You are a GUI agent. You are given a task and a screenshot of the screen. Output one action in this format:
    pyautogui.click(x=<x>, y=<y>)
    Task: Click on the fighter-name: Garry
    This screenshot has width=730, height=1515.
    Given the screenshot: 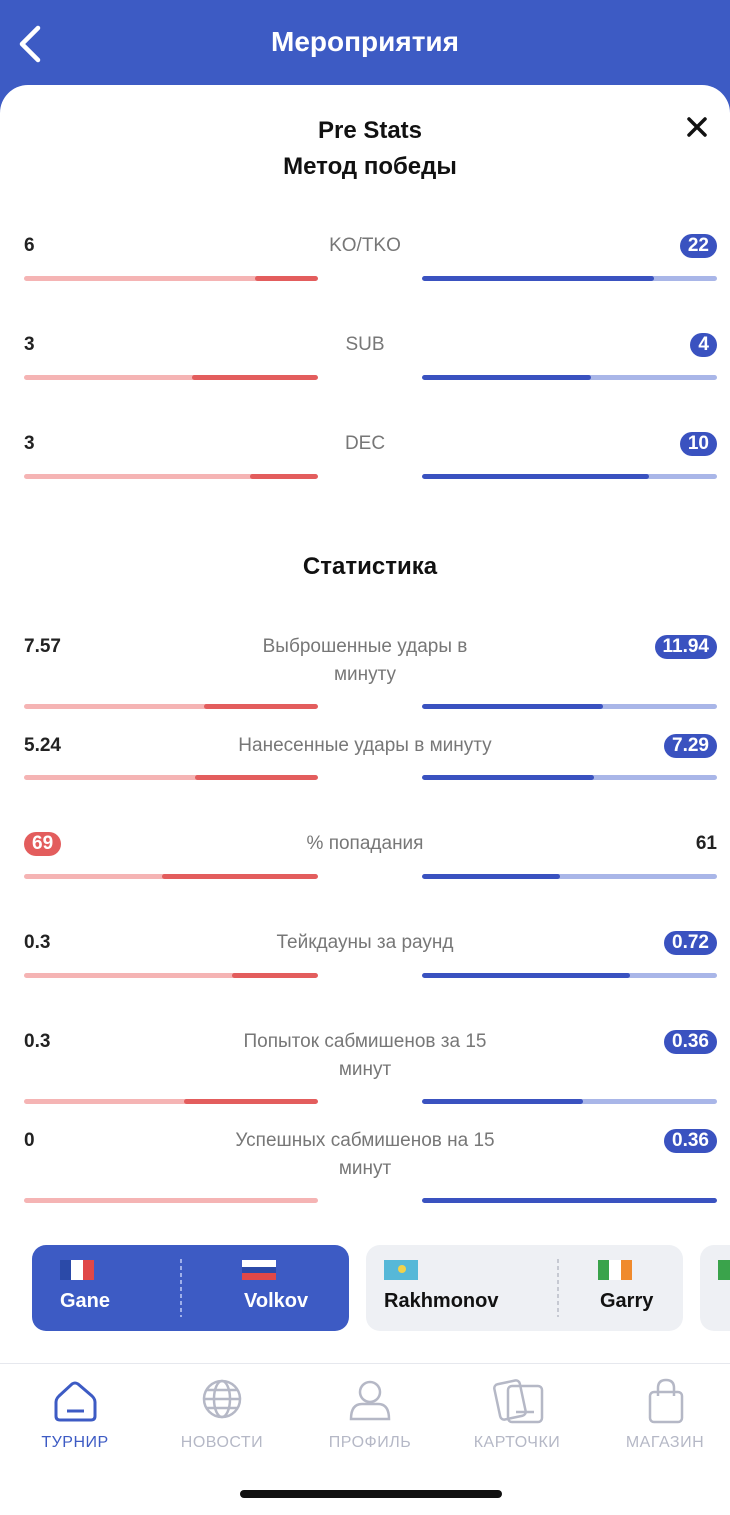 What is the action you would take?
    pyautogui.click(x=627, y=1301)
    